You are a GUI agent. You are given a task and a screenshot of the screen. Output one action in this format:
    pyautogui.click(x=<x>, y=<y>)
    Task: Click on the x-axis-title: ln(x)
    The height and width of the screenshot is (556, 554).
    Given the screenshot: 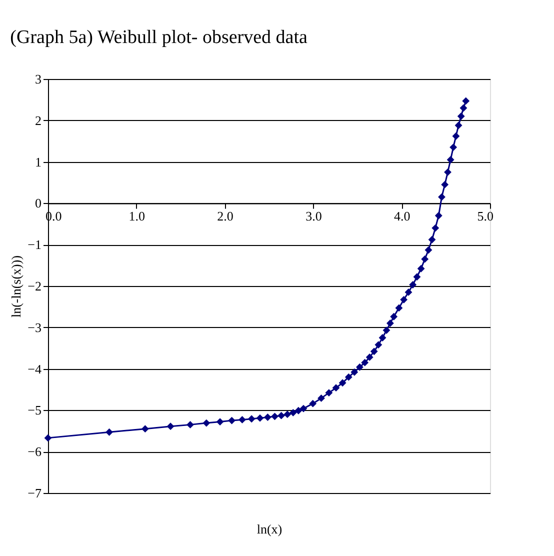 What is the action you would take?
    pyautogui.click(x=269, y=529)
    